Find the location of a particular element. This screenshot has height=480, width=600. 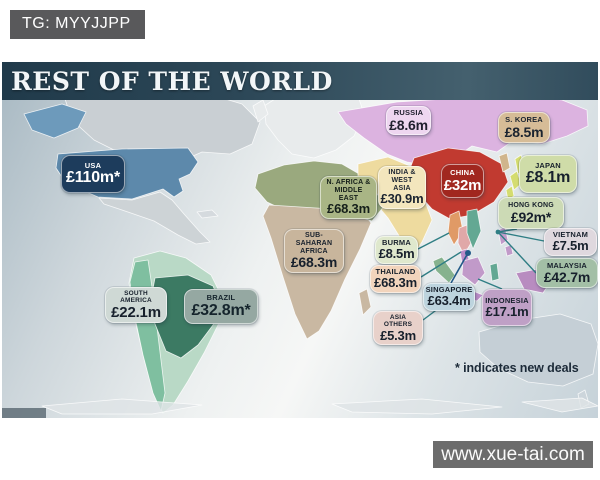

region-name: JAPAN is located at coordinates (548, 165).